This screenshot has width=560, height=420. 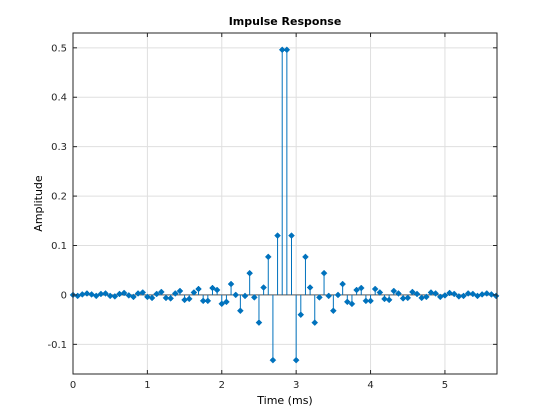 What do you see at coordinates (222, 385) in the screenshot?
I see `x-tick-label: 2` at bounding box center [222, 385].